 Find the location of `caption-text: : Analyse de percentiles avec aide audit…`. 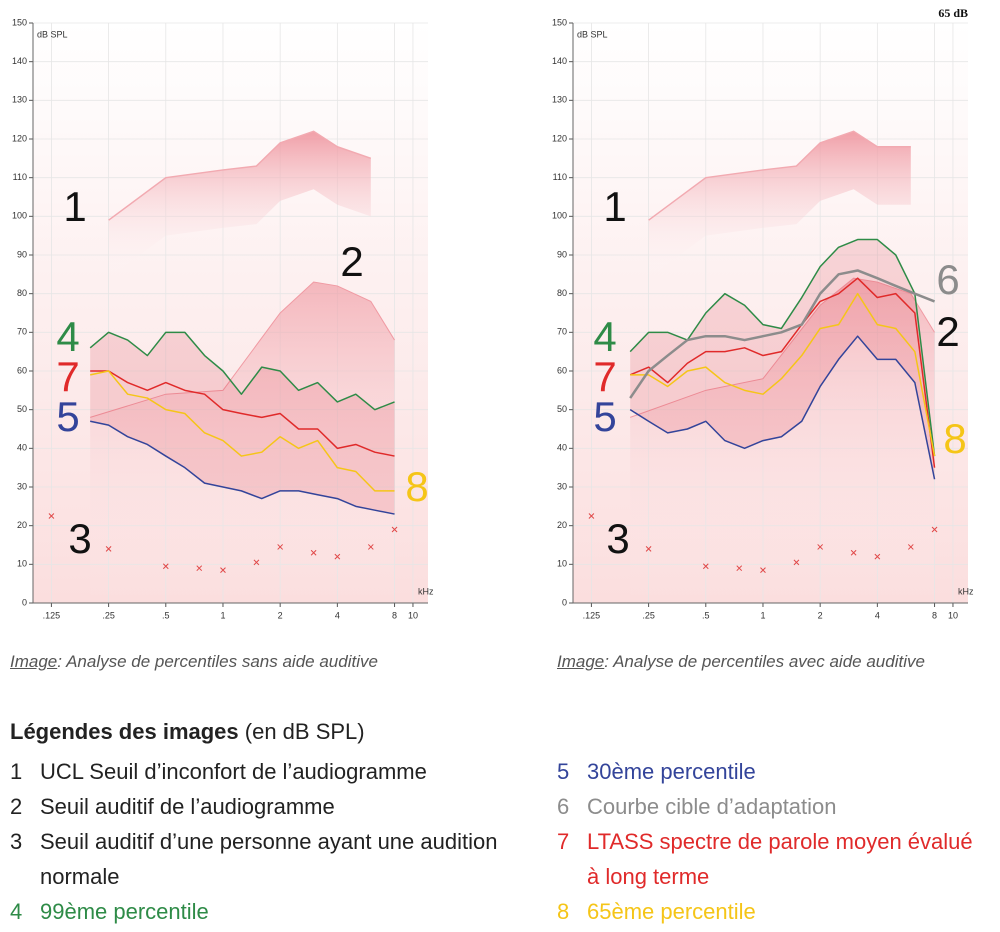

caption-text: : Analyse de percentiles avec aide audit… is located at coordinates (764, 661).